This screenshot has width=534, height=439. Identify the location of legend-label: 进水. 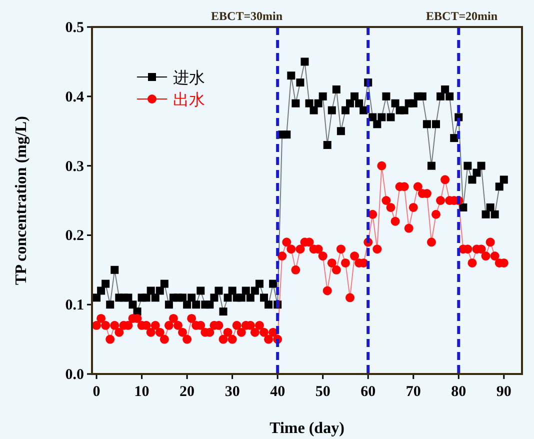
(189, 78).